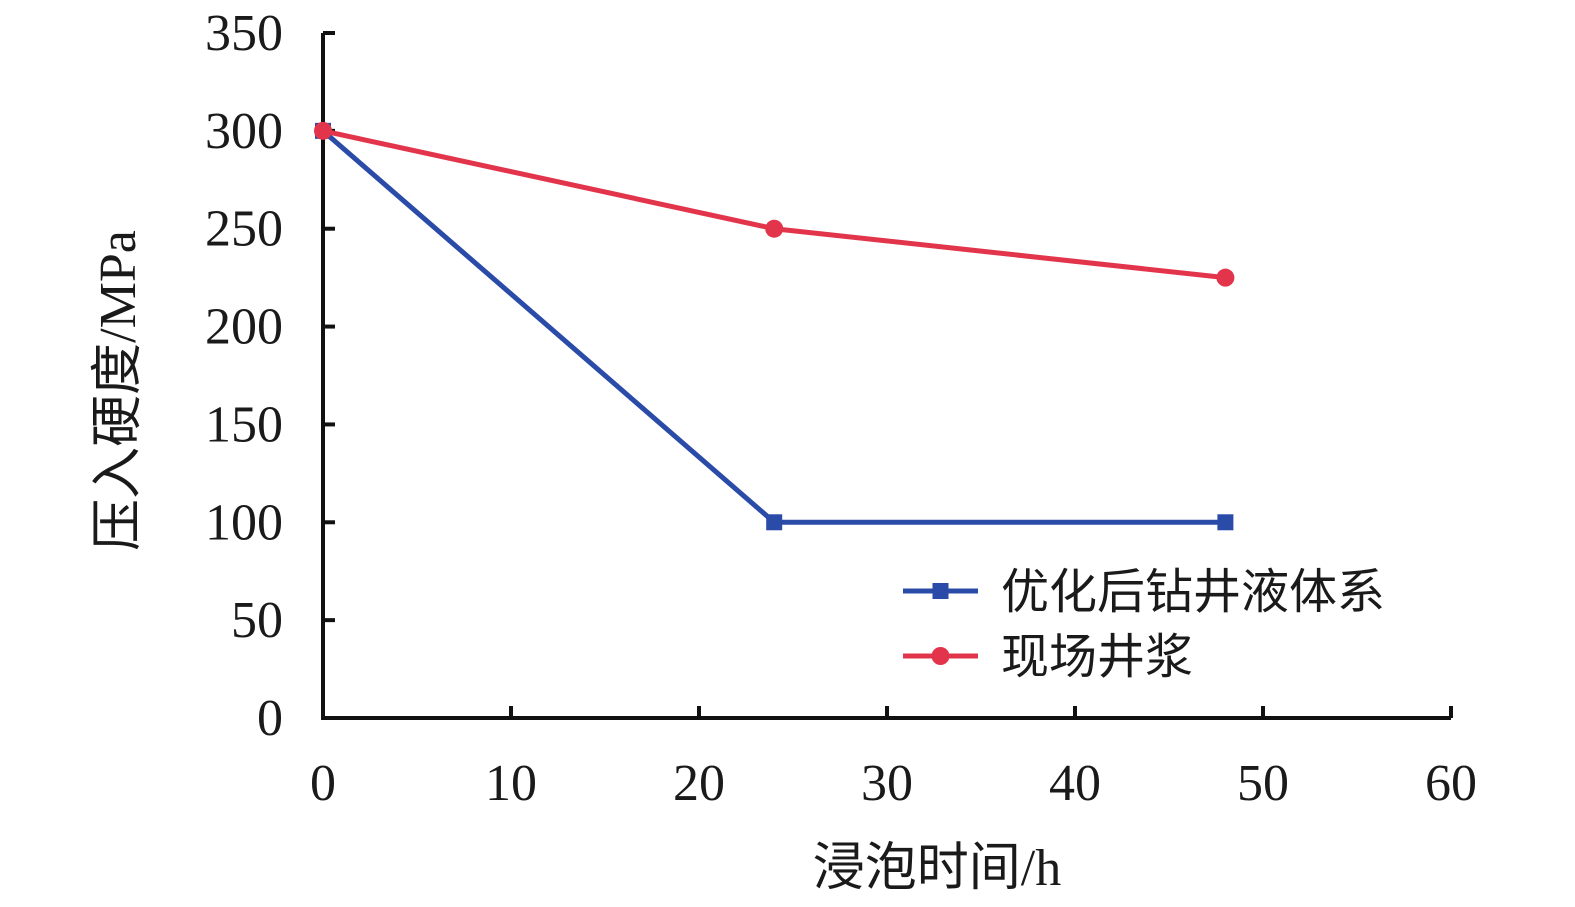  Describe the element at coordinates (244, 33) in the screenshot. I see `y-tick-label: 350` at that location.